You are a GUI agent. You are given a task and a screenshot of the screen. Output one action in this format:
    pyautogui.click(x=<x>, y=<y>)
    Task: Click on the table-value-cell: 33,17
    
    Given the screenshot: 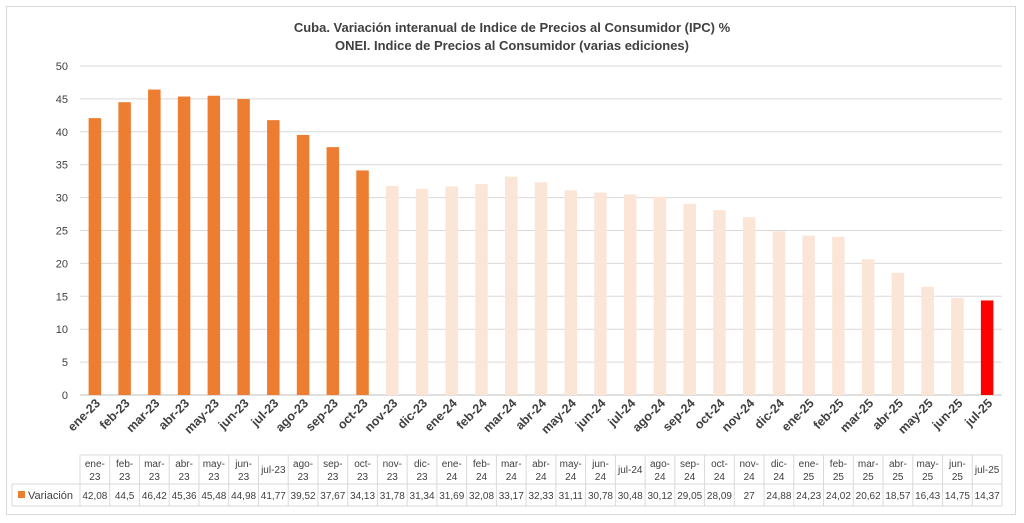 What is the action you would take?
    pyautogui.click(x=511, y=496)
    